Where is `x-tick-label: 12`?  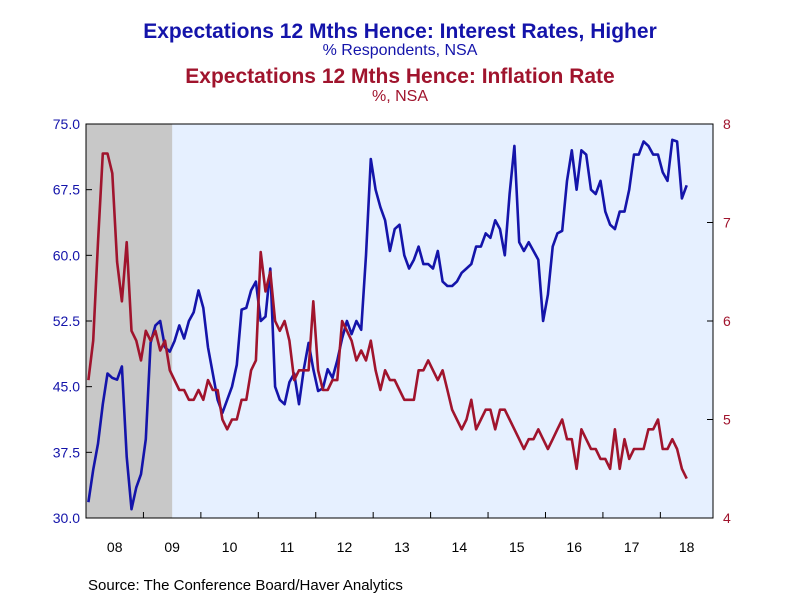
x-tick-label: 12 is located at coordinates (345, 547).